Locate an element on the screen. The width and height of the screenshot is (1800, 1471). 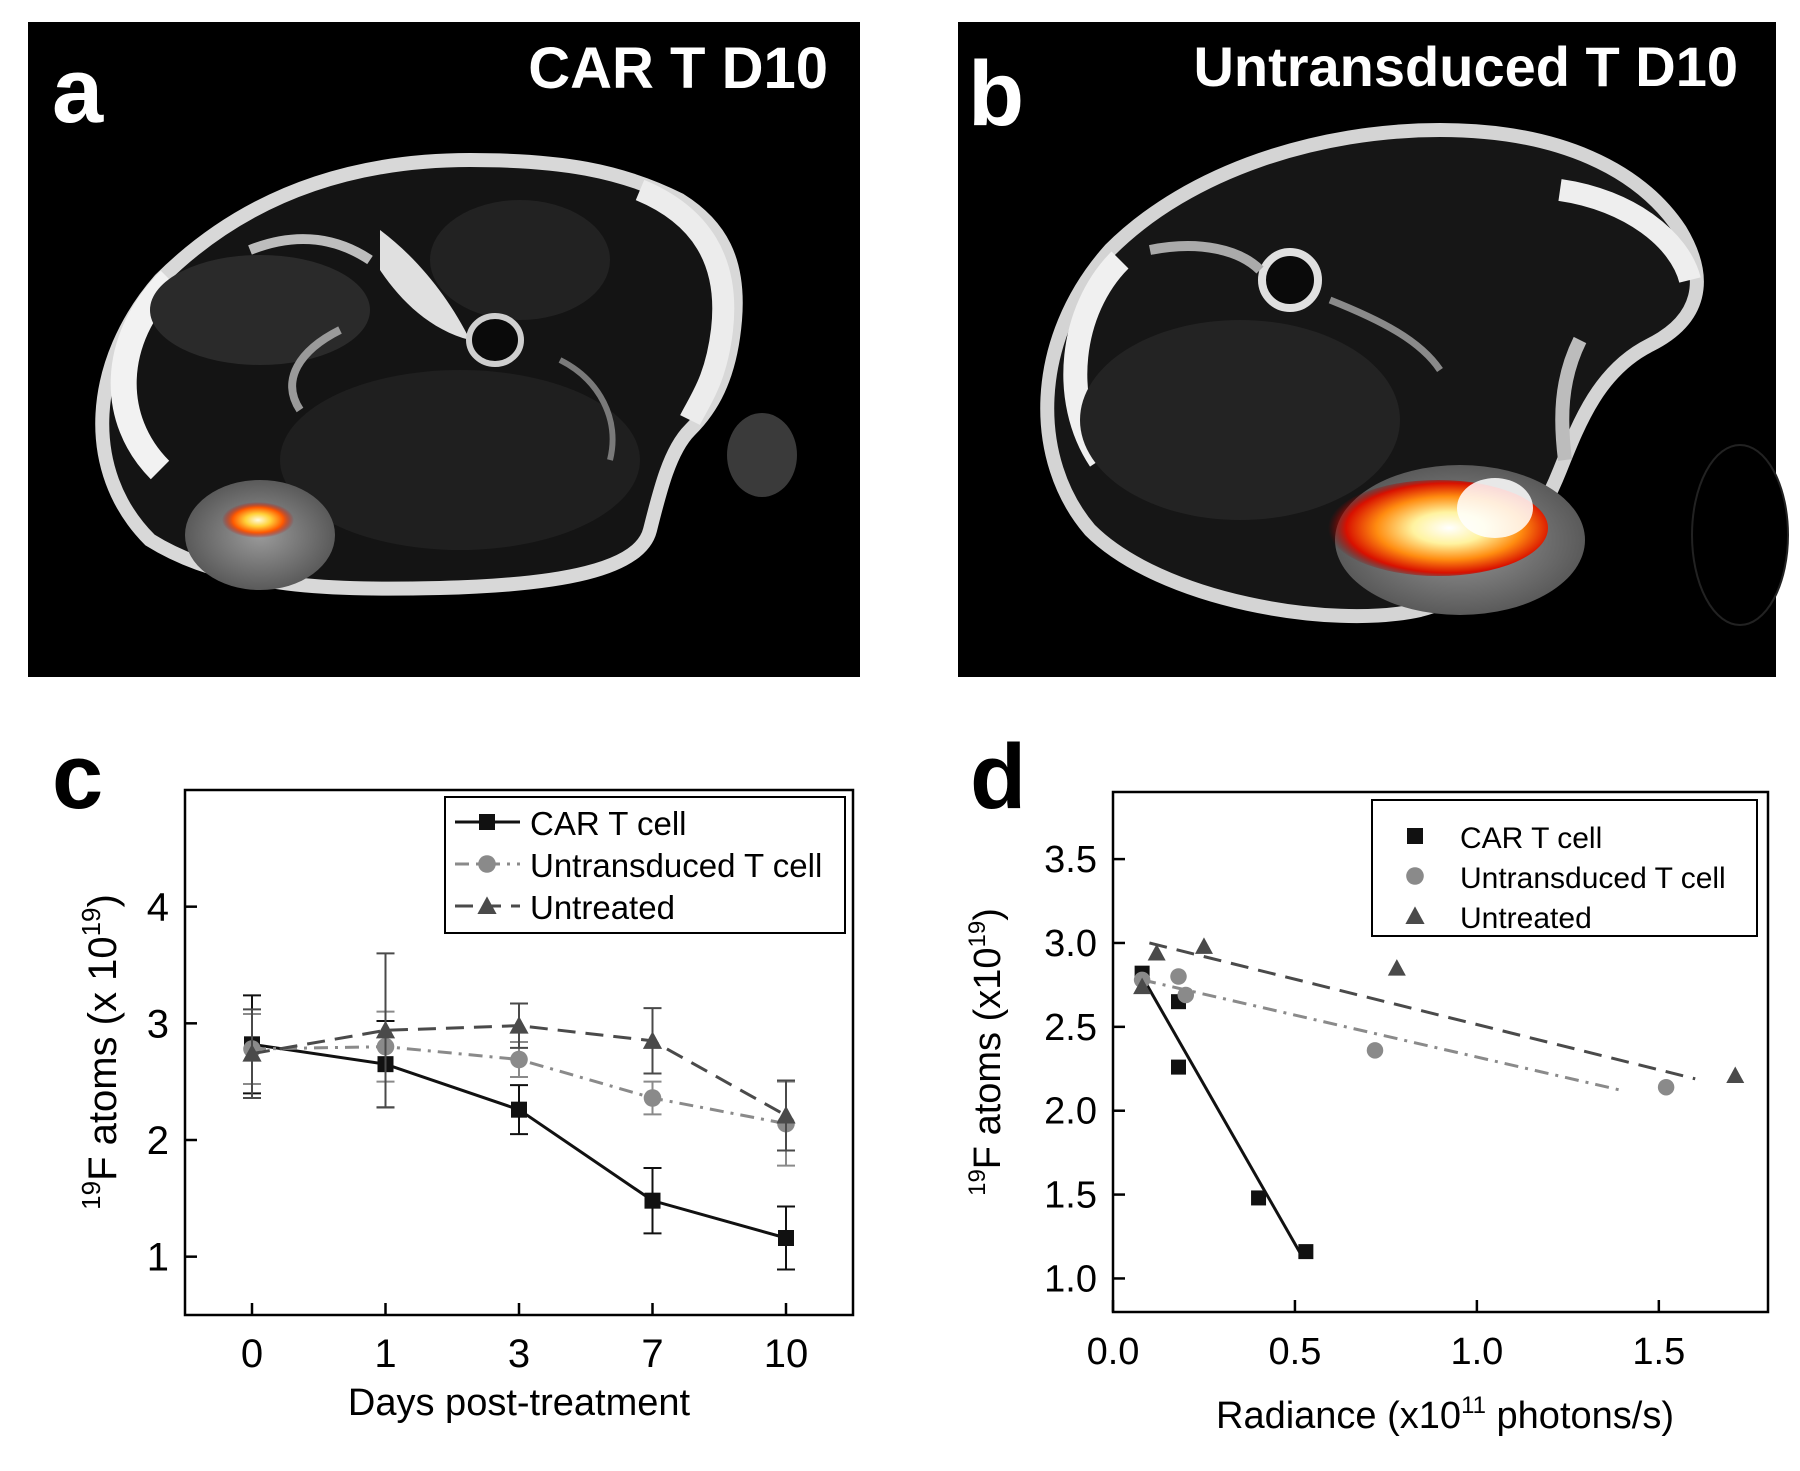
x-tick-label-d: 0.0 is located at coordinates (1113, 1352).